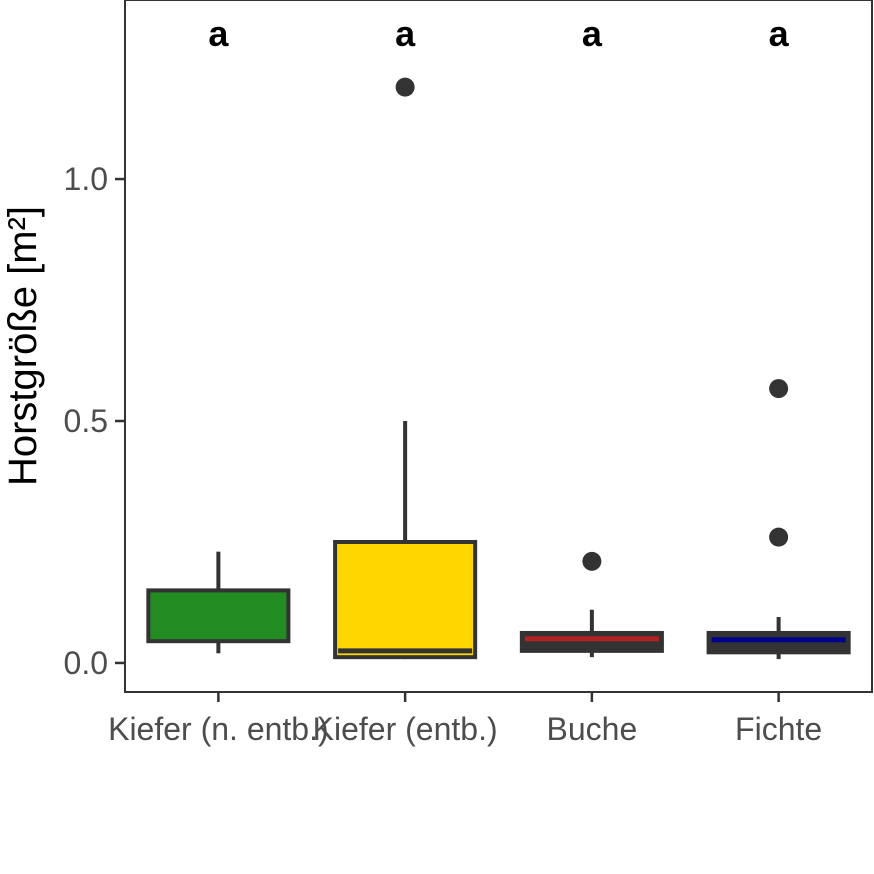  What do you see at coordinates (405, 336) in the screenshot?
I see `box-2: a` at bounding box center [405, 336].